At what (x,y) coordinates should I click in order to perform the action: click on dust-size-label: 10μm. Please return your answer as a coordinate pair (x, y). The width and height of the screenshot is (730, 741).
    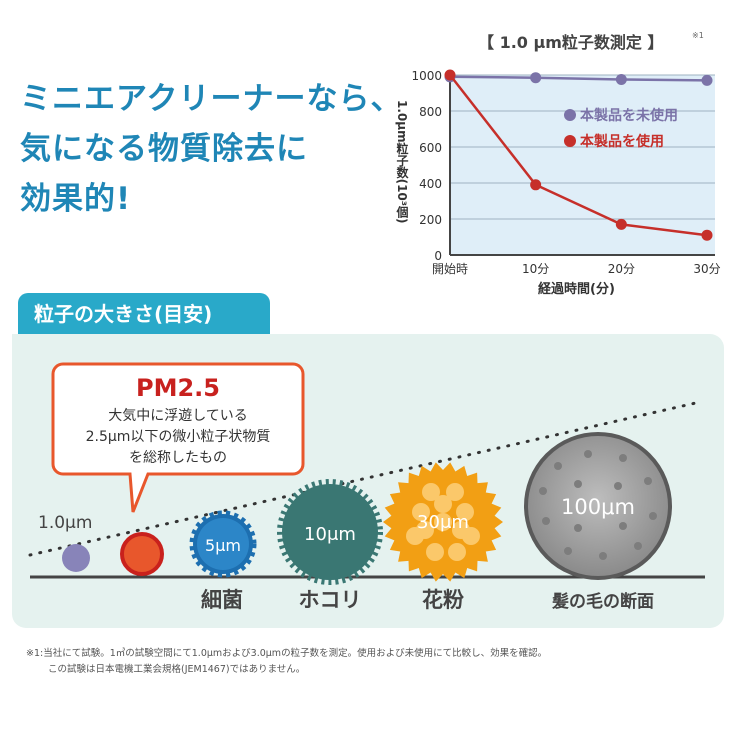
    Looking at the image, I should click on (330, 534).